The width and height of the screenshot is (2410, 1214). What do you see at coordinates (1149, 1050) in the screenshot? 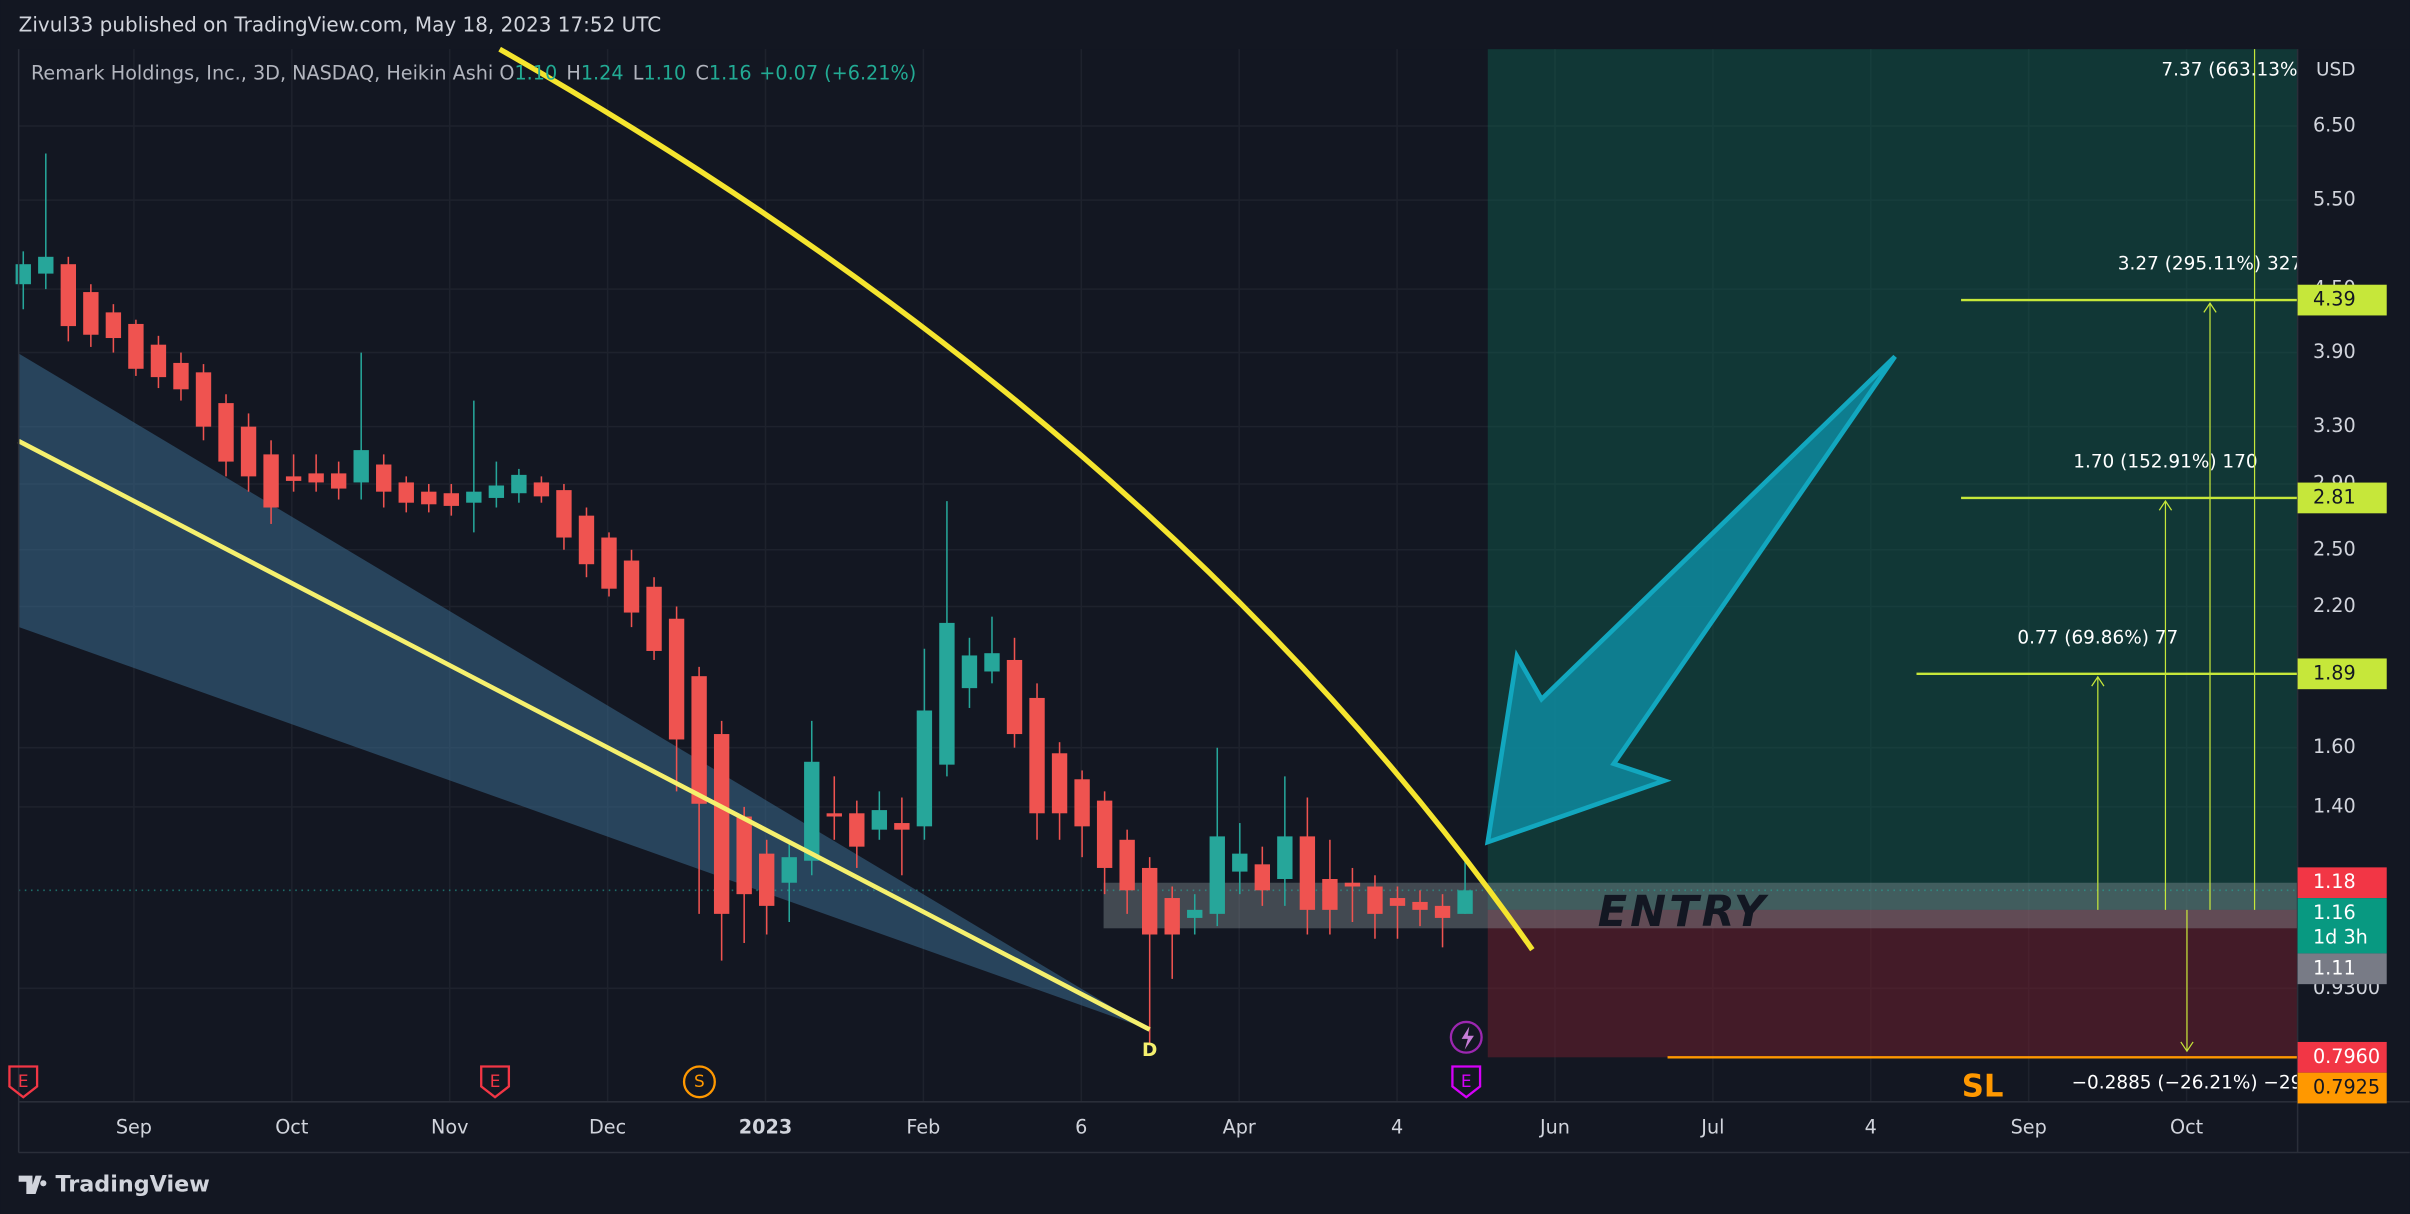
I see `pivot-label: D` at bounding box center [1149, 1050].